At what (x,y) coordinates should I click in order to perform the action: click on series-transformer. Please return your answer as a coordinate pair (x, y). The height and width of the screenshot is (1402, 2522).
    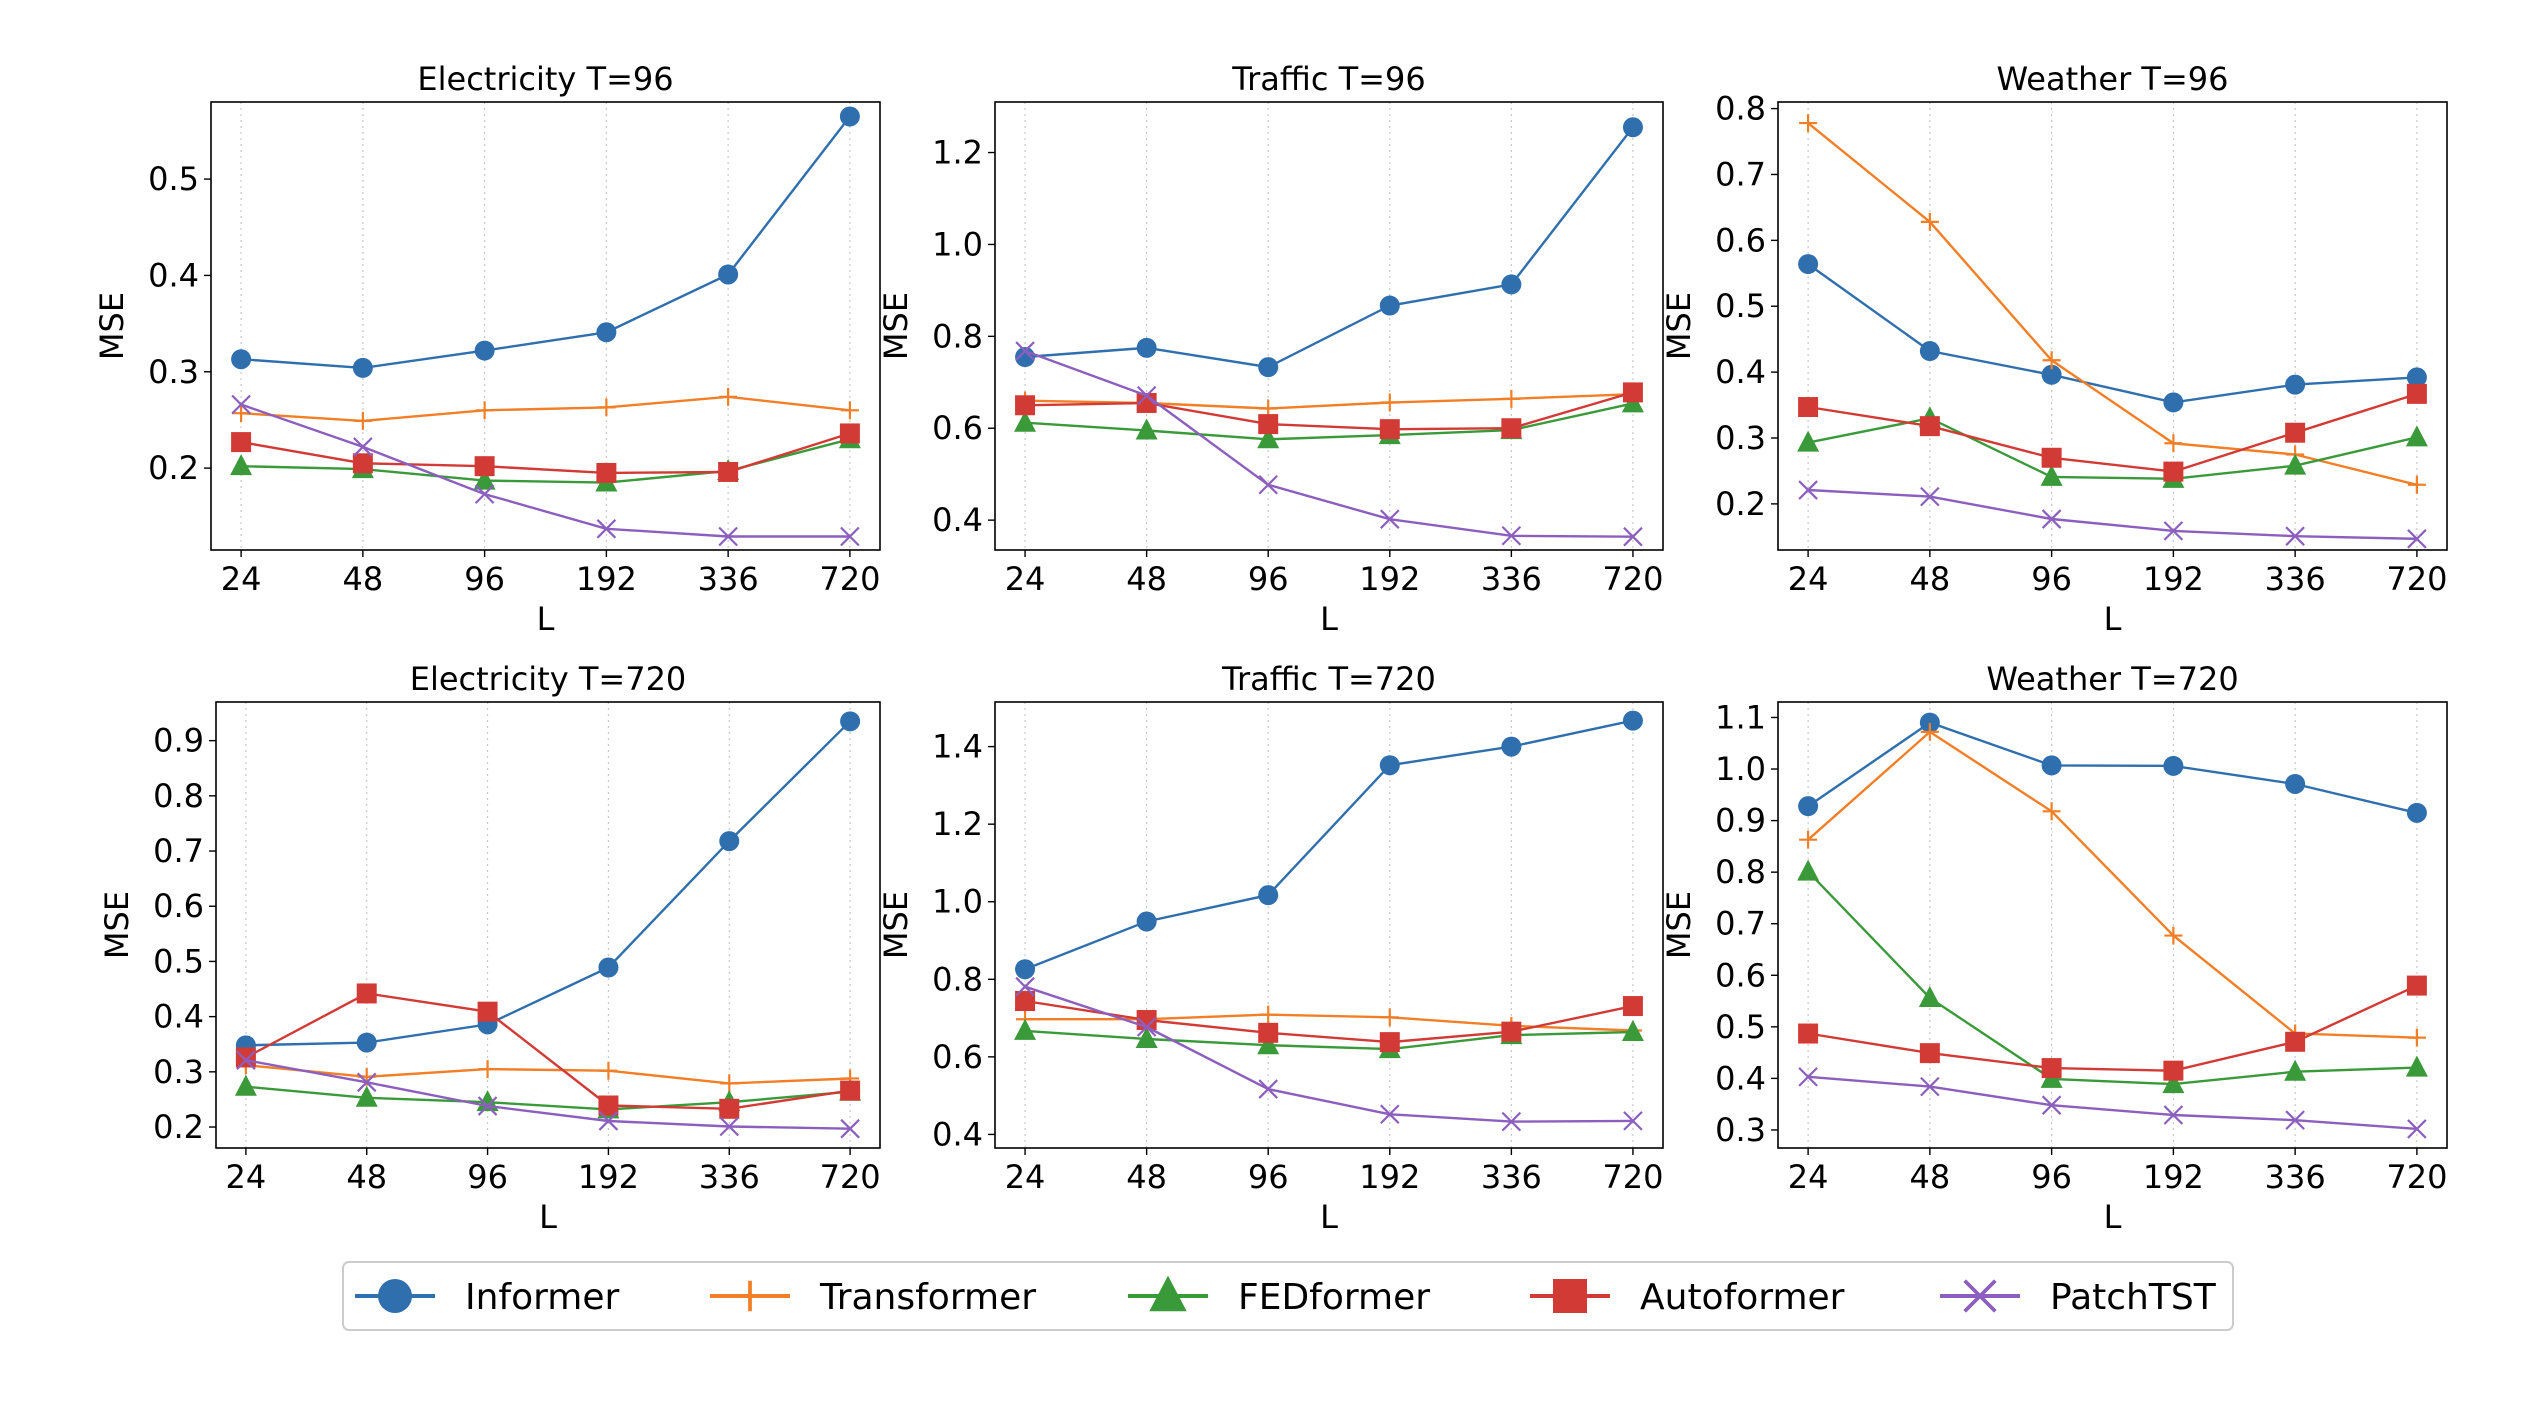
    Looking at the image, I should click on (1329, 401).